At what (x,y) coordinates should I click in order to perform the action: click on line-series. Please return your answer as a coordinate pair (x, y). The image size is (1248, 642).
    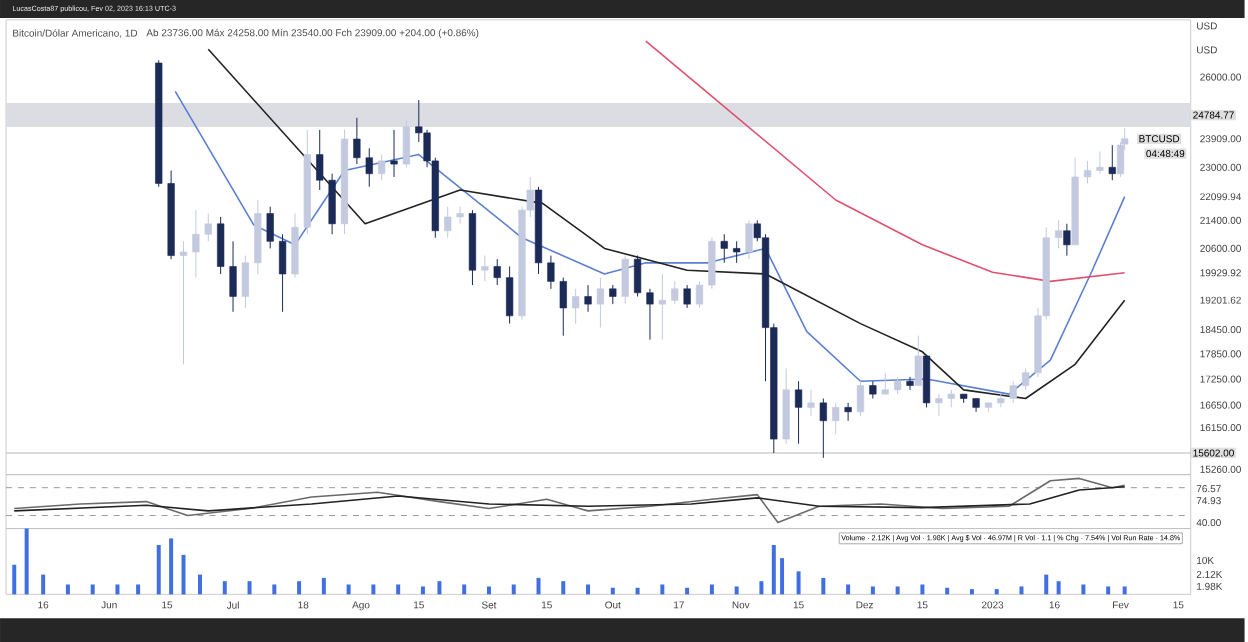
    Looking at the image, I should click on (885, 161).